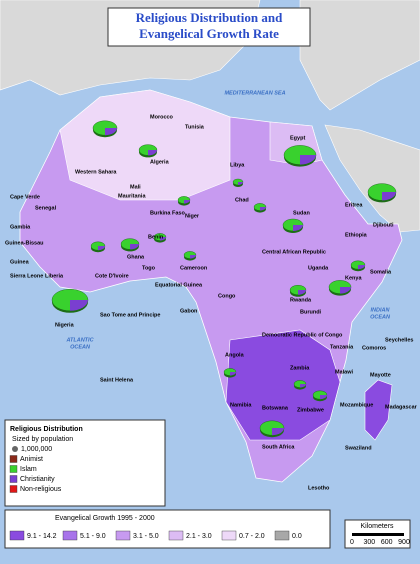 This screenshot has width=420, height=564. Describe the element at coordinates (356, 405) in the screenshot. I see `country-label: Mozambique` at that location.